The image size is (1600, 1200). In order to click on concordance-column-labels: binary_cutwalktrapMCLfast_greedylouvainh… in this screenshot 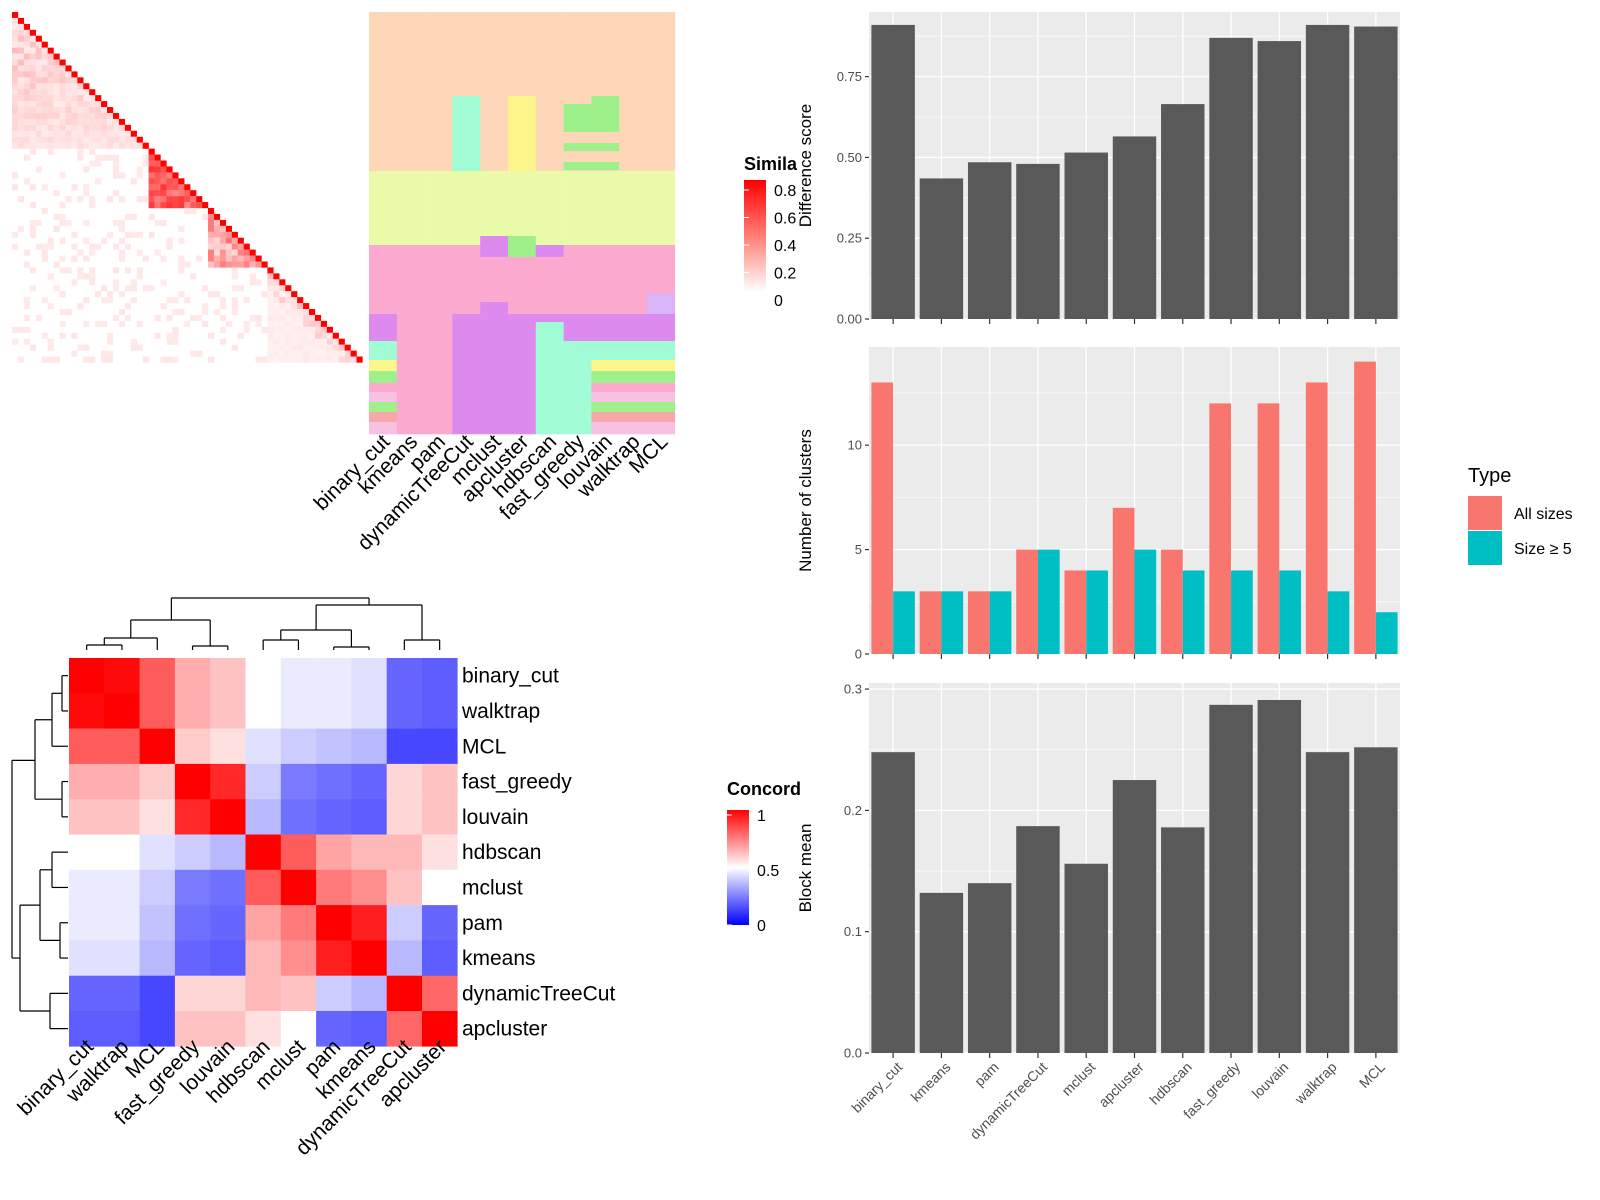, I will do `click(232, 1097)`.